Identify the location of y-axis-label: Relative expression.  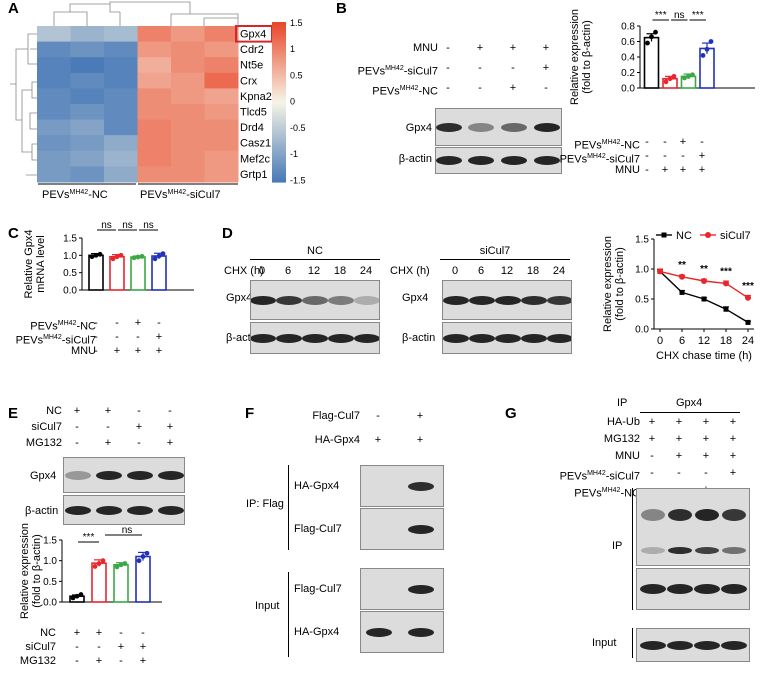
(575, 57).